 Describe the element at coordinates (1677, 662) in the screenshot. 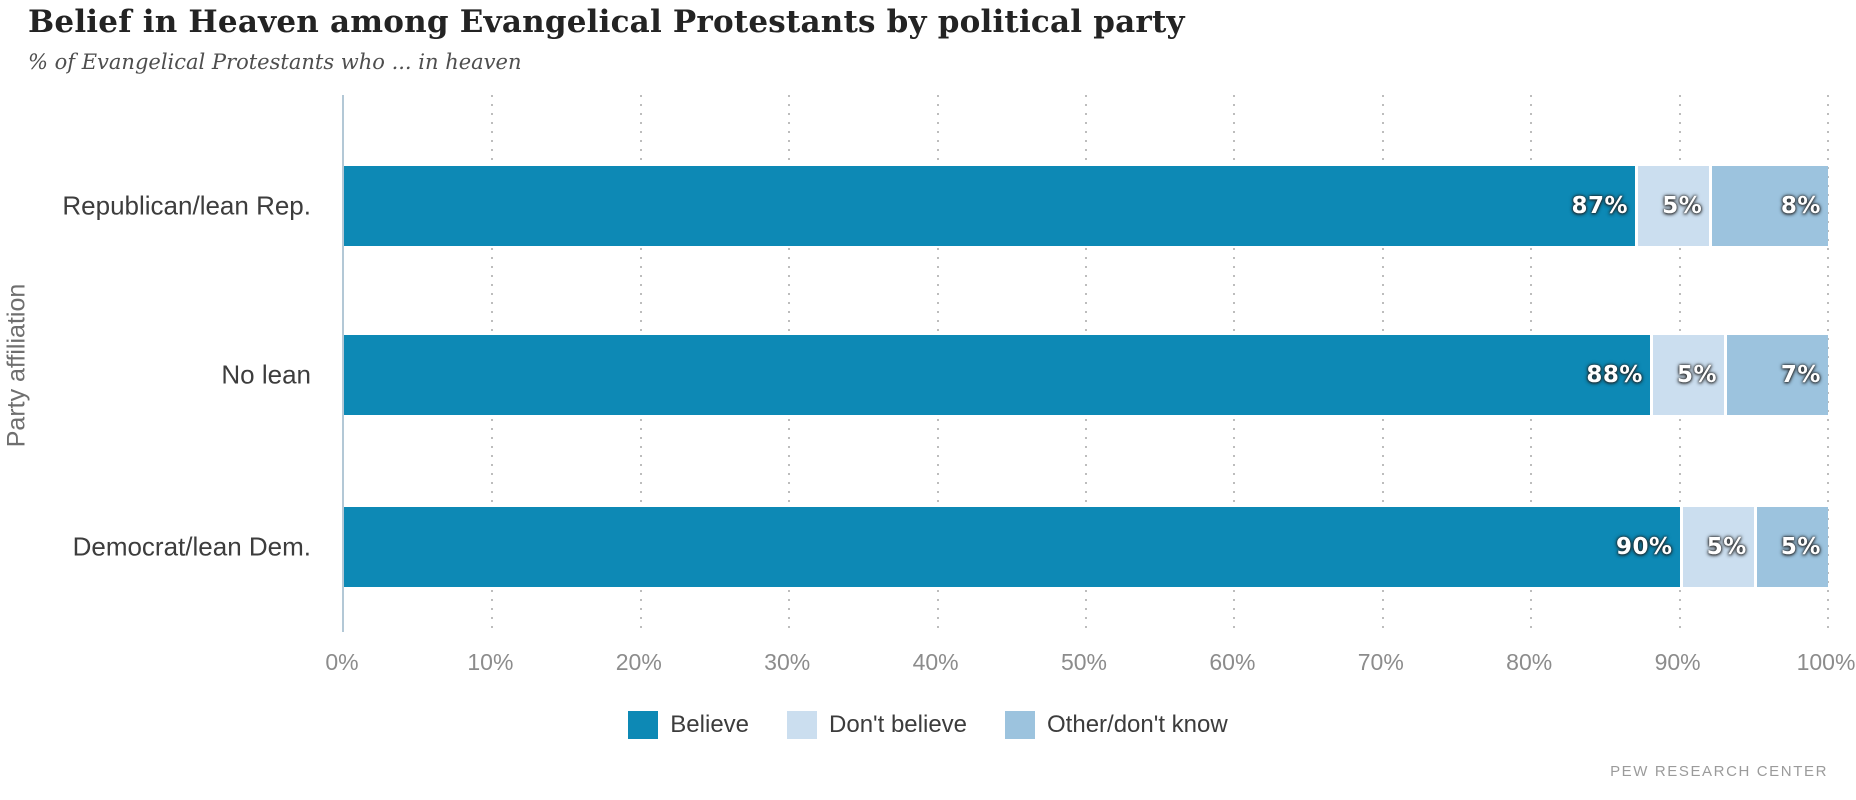

I see `x-tick-label-90pct: 90%` at that location.